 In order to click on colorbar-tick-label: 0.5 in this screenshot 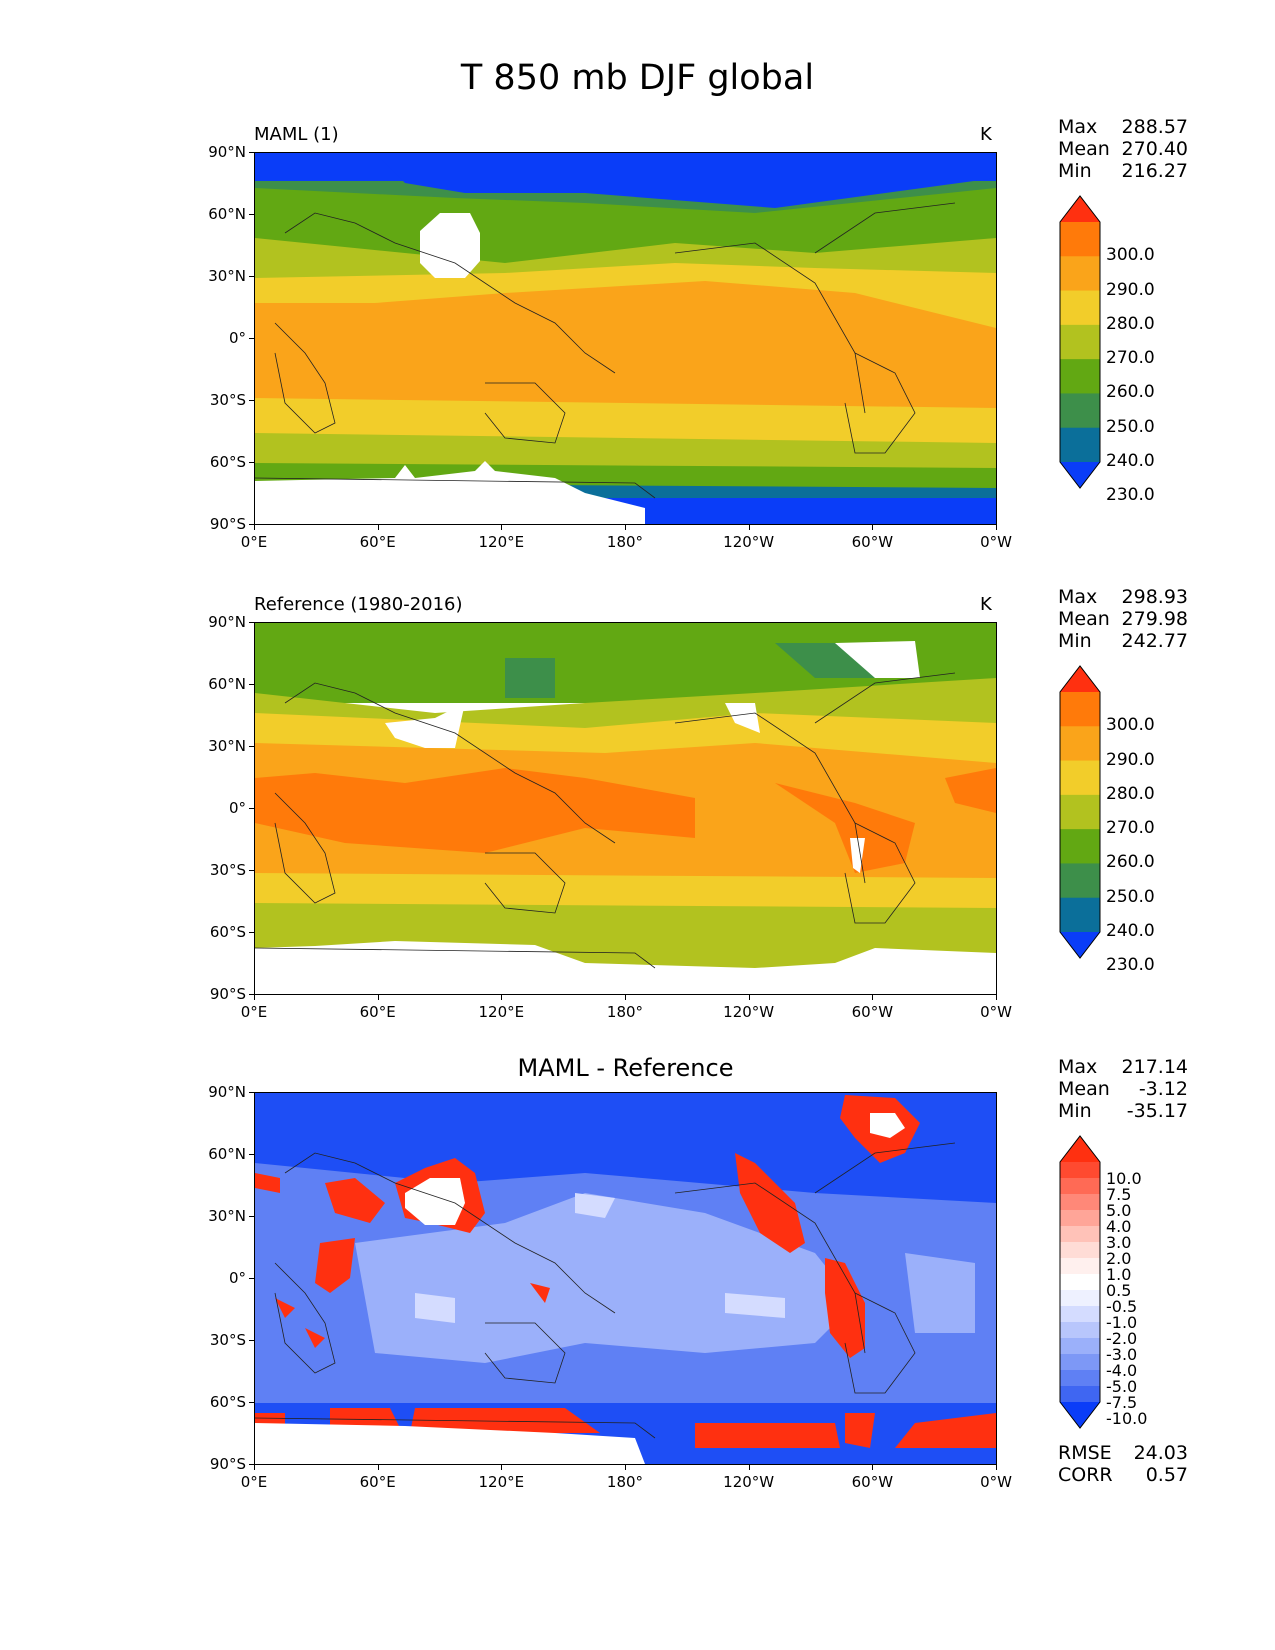, I will do `click(1119, 1290)`.